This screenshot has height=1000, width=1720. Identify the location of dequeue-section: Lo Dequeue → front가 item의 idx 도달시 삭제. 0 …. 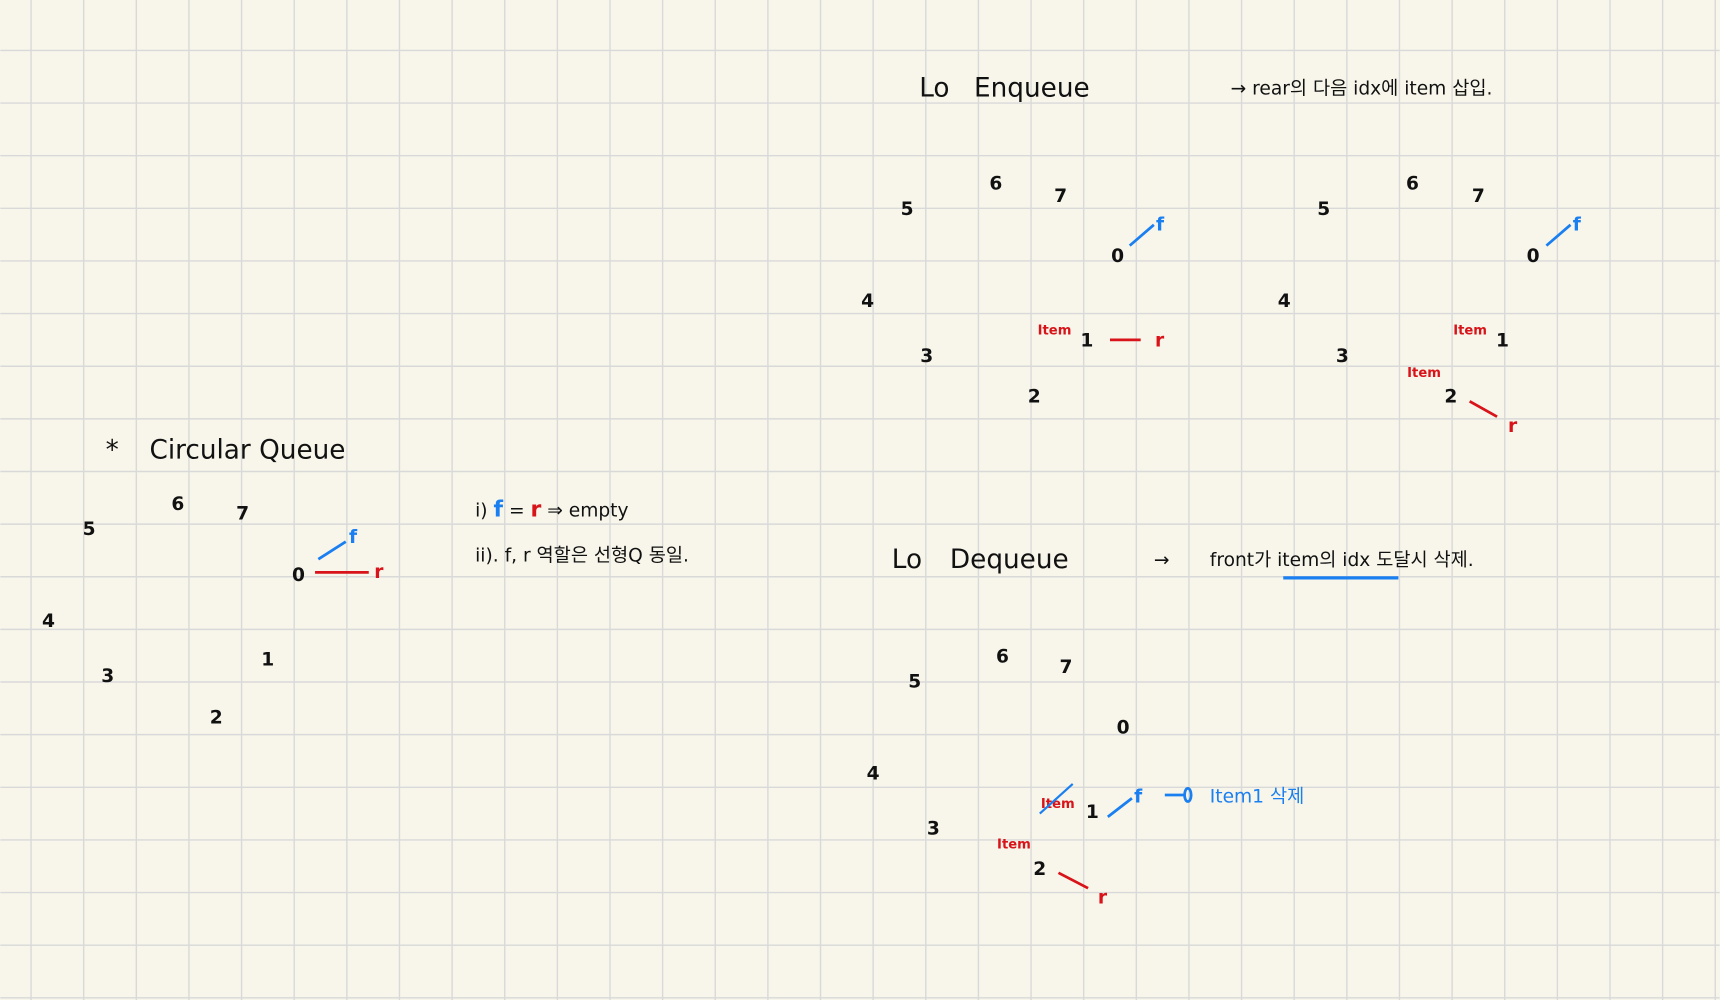
(1170, 727).